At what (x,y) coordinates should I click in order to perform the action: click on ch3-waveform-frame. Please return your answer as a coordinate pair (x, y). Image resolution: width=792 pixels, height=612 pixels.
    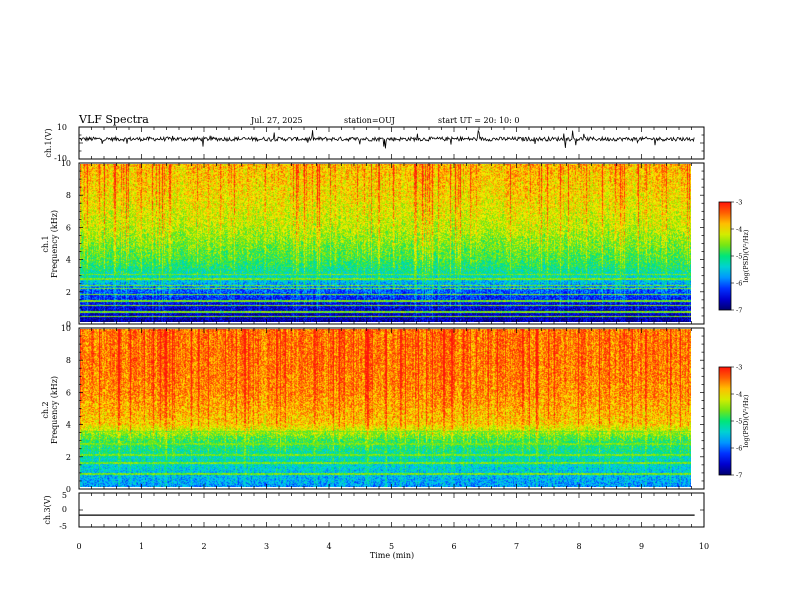
    Looking at the image, I should click on (391, 510).